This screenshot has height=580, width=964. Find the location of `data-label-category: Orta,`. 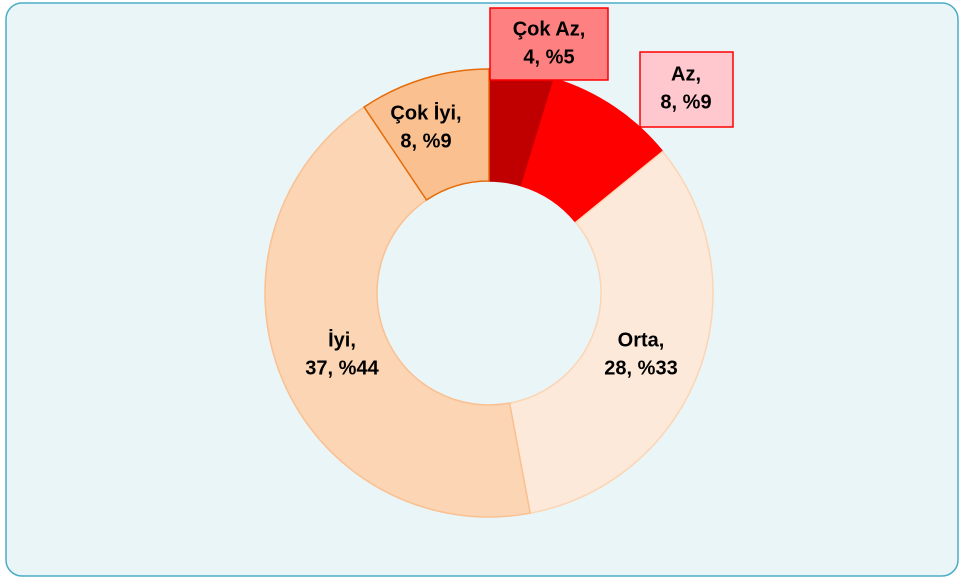

data-label-category: Orta, is located at coordinates (641, 340).